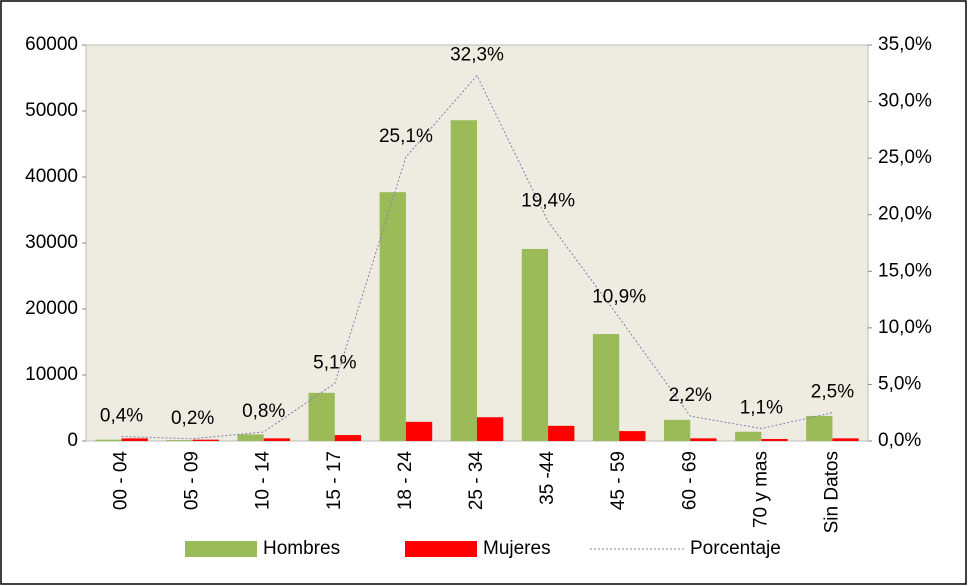 The image size is (968, 586). I want to click on x-tick-label: 70 y mas, so click(760, 489).